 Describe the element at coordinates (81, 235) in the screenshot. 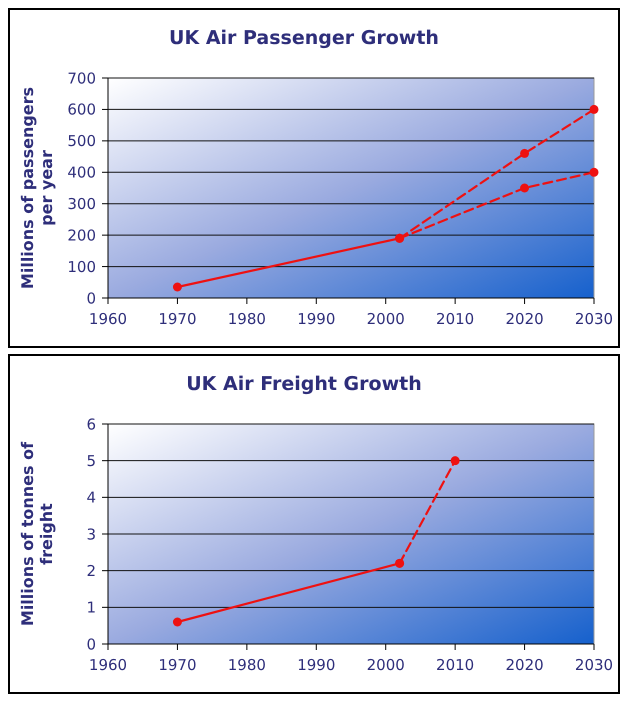

I see `y-tick-label: 200` at that location.